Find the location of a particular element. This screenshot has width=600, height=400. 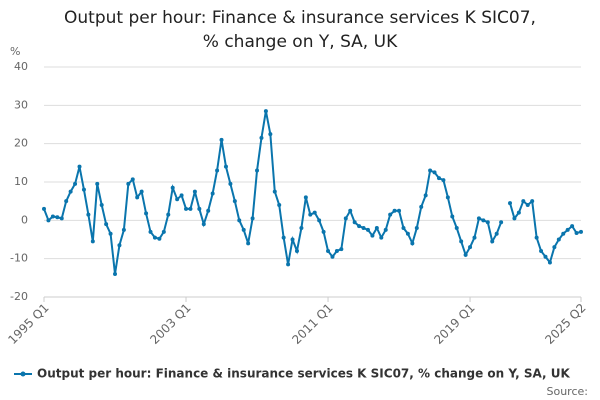

y-tick-label: 10 is located at coordinates (21, 181).